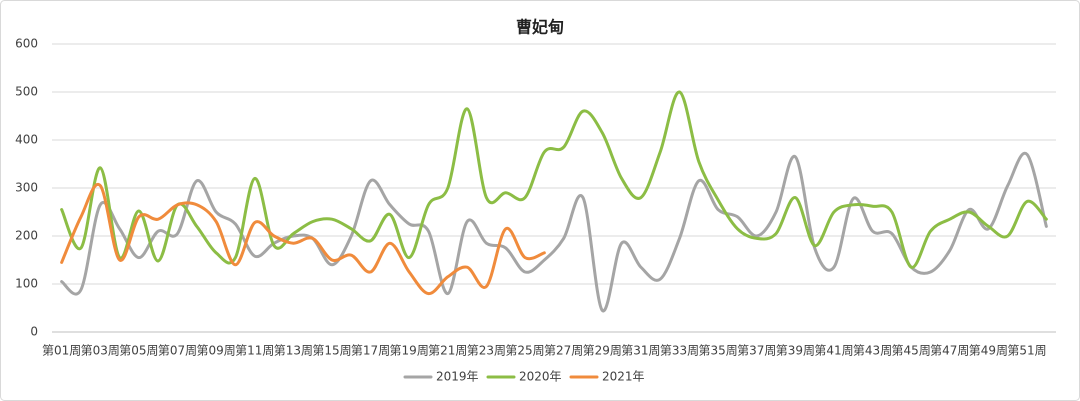  Describe the element at coordinates (61, 351) in the screenshot. I see `x-tick-label: 第01周` at that location.